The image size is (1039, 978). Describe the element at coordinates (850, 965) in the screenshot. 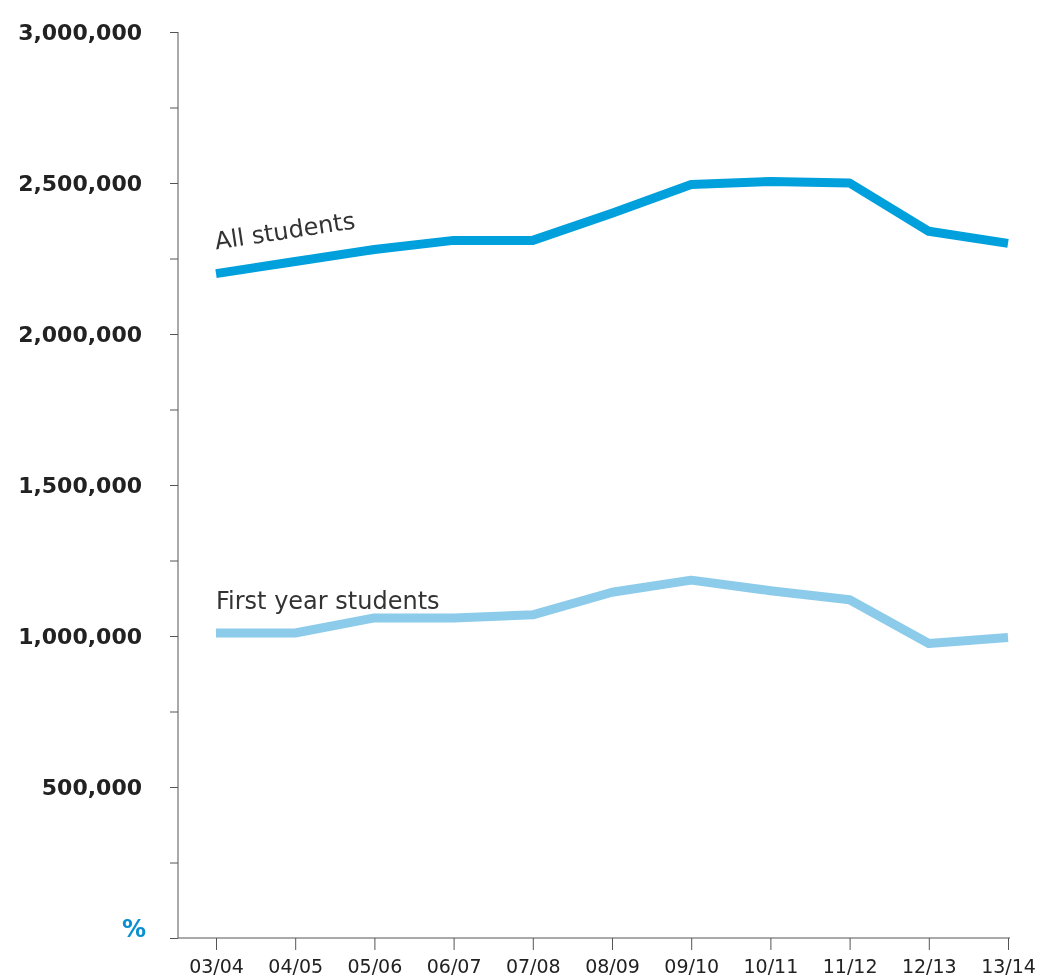

I see `x-tick-label: 11/12` at that location.